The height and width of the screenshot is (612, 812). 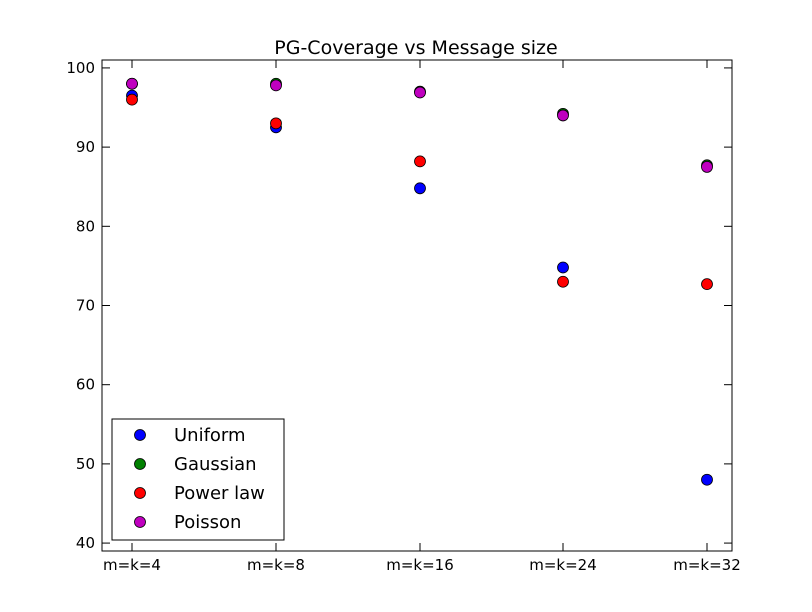 I want to click on legend: Uniform Gaussian Power law Poisson, so click(x=198, y=479).